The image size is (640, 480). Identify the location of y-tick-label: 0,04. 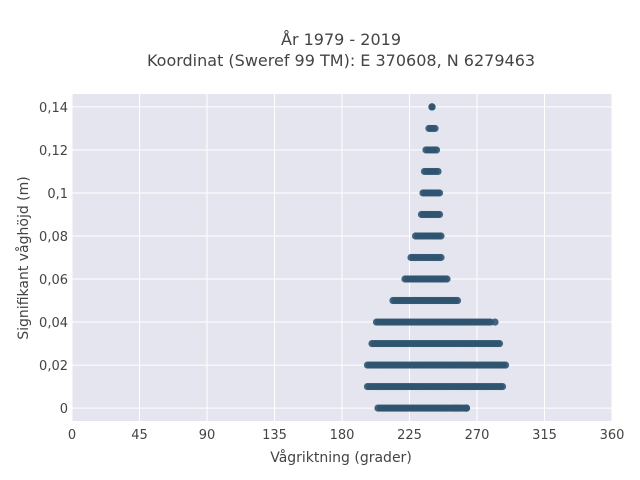
(53, 323).